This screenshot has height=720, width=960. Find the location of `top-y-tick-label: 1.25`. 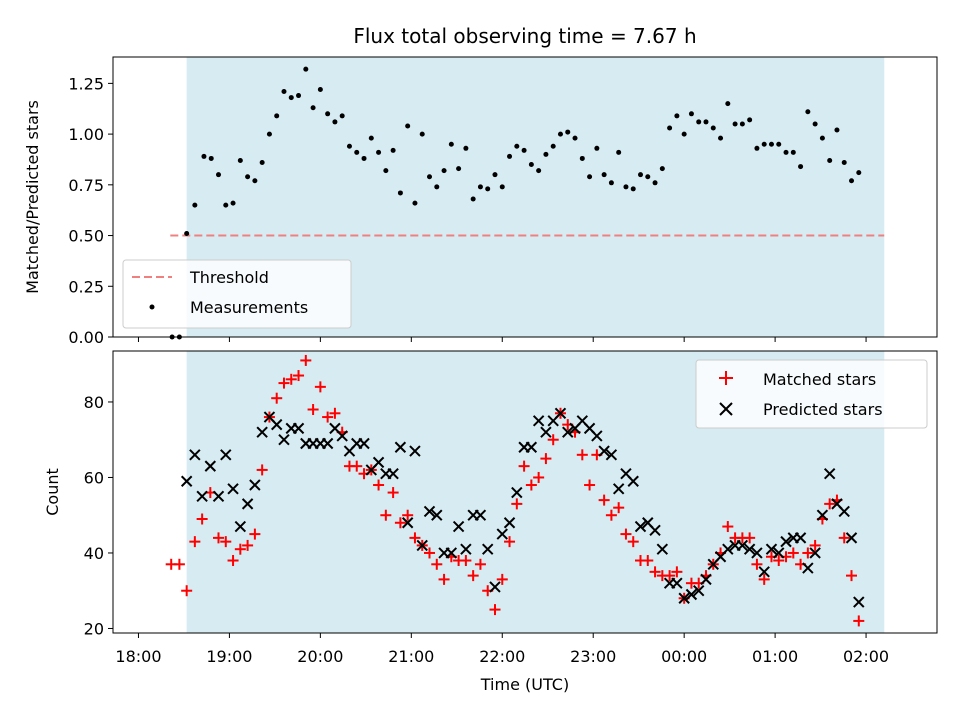

top-y-tick-label: 1.25 is located at coordinates (86, 83).